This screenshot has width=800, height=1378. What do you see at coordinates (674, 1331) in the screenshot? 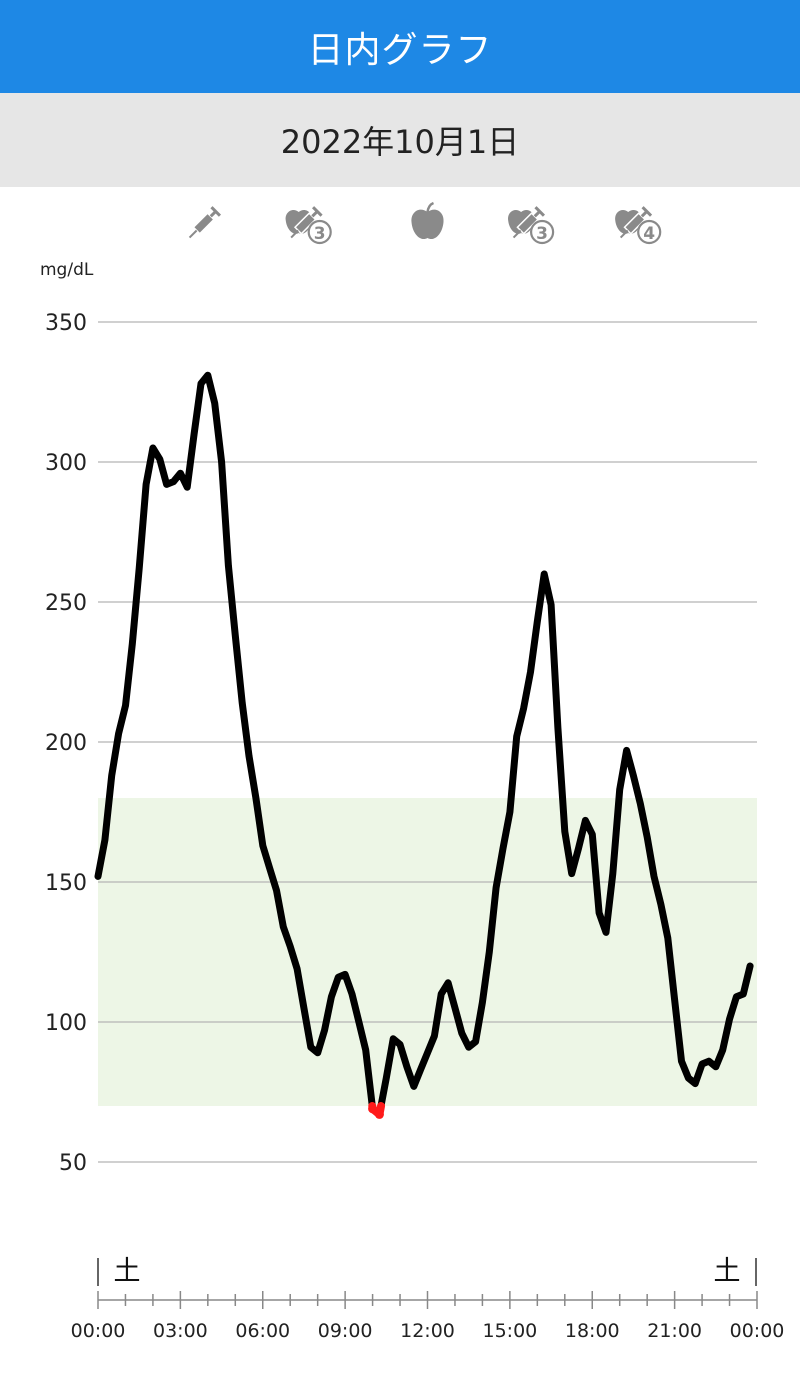
I see `x-tick-label: 21:00` at bounding box center [674, 1331].